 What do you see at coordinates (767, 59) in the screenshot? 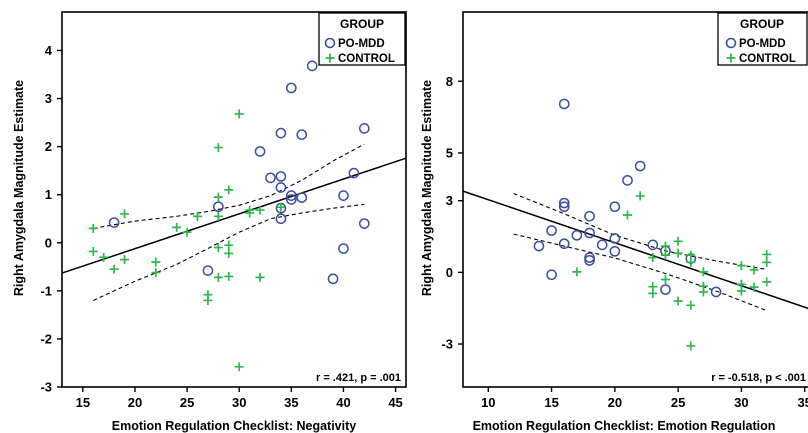
I see `right-legend-label-control: CONTROL` at bounding box center [767, 59].